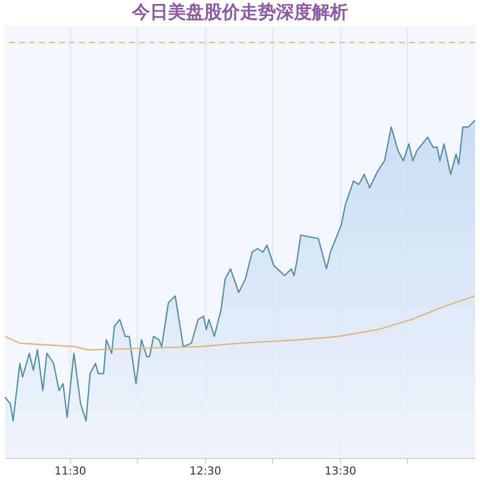 The height and width of the screenshot is (480, 480). What do you see at coordinates (239, 12) in the screenshot?
I see `chart-title: 今日美盘股价走势深度解析` at bounding box center [239, 12].